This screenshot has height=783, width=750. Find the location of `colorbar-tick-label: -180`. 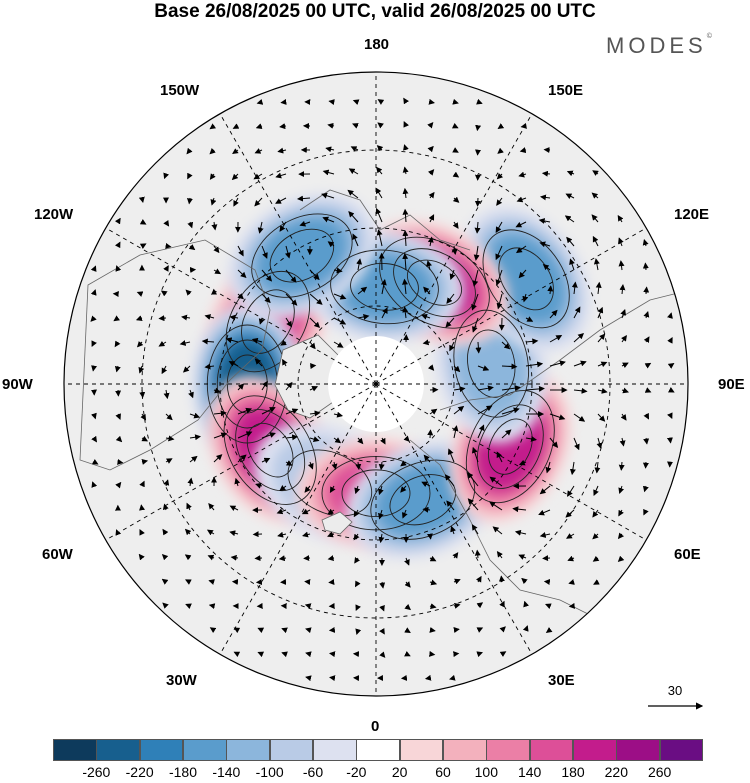

colorbar-tick-label: -180 is located at coordinates (183, 772).